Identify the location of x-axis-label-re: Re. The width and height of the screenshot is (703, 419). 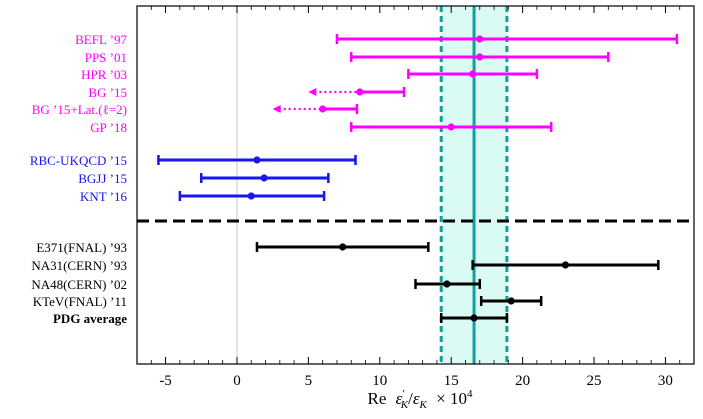
(377, 398).